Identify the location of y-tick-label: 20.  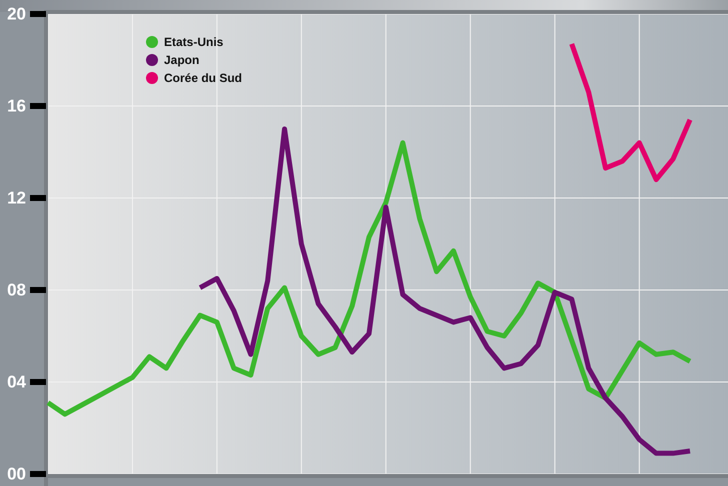
(16, 14).